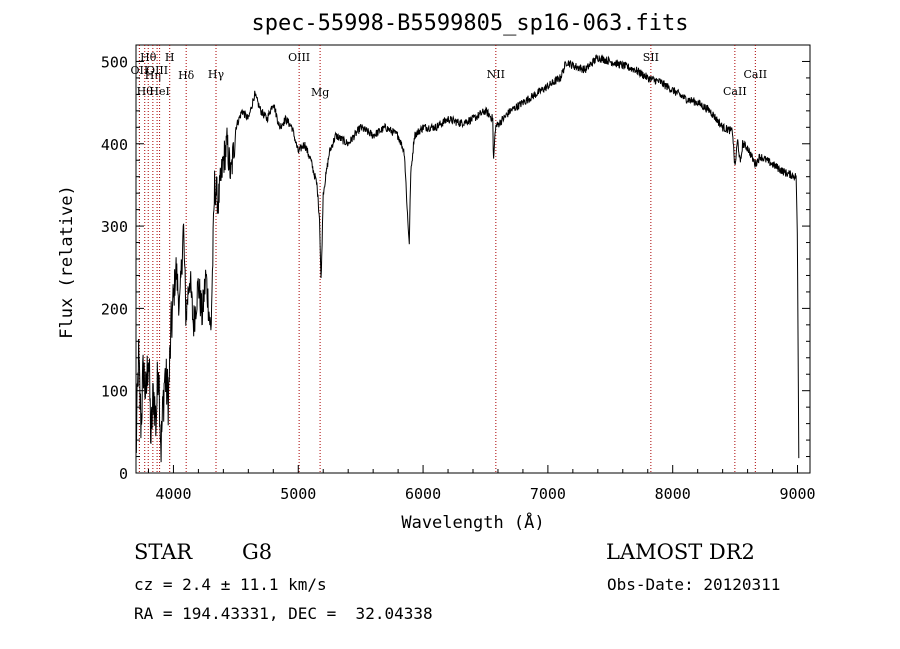 The image size is (900, 649). Describe the element at coordinates (159, 91) in the screenshot. I see `line-marker-label: HeI` at that location.